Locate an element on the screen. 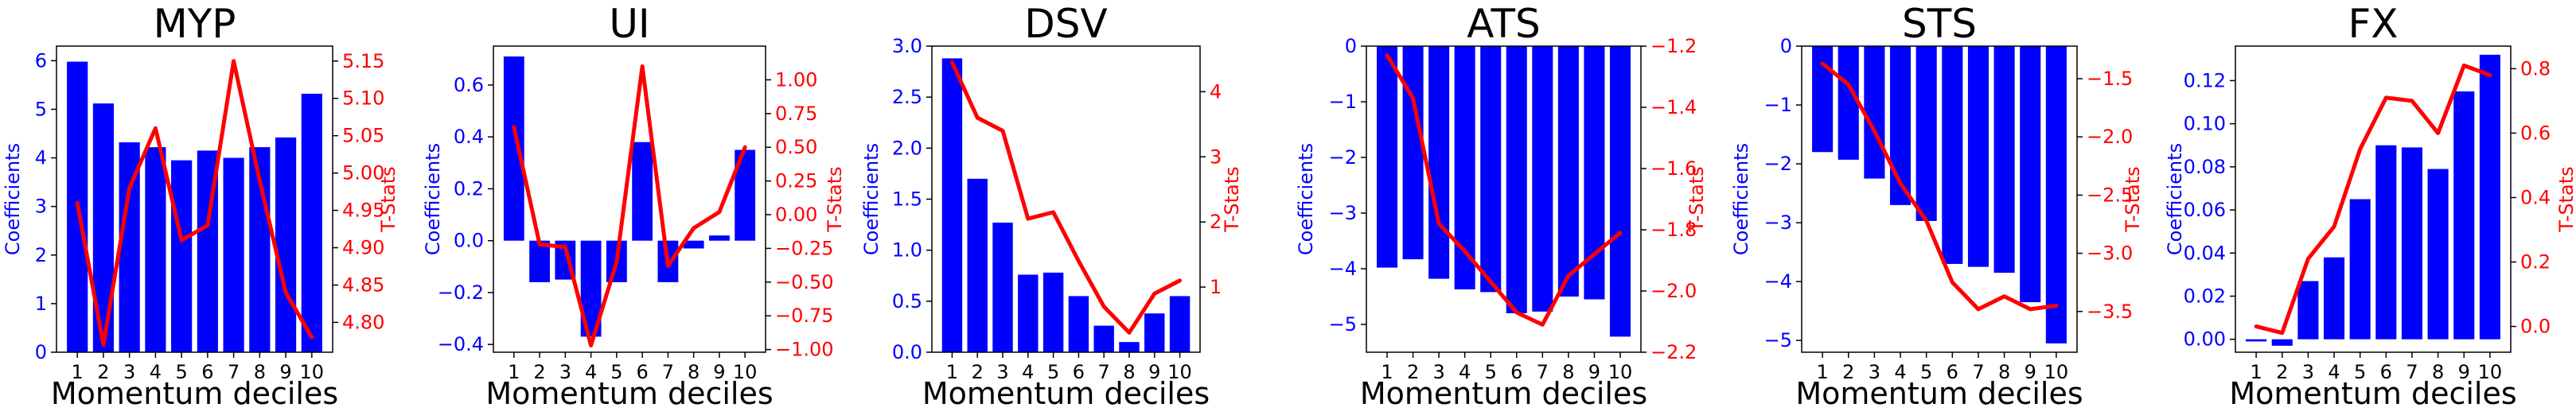 Image resolution: width=2576 pixels, height=419 pixels. y2-tick-label: 4.85 is located at coordinates (363, 285).